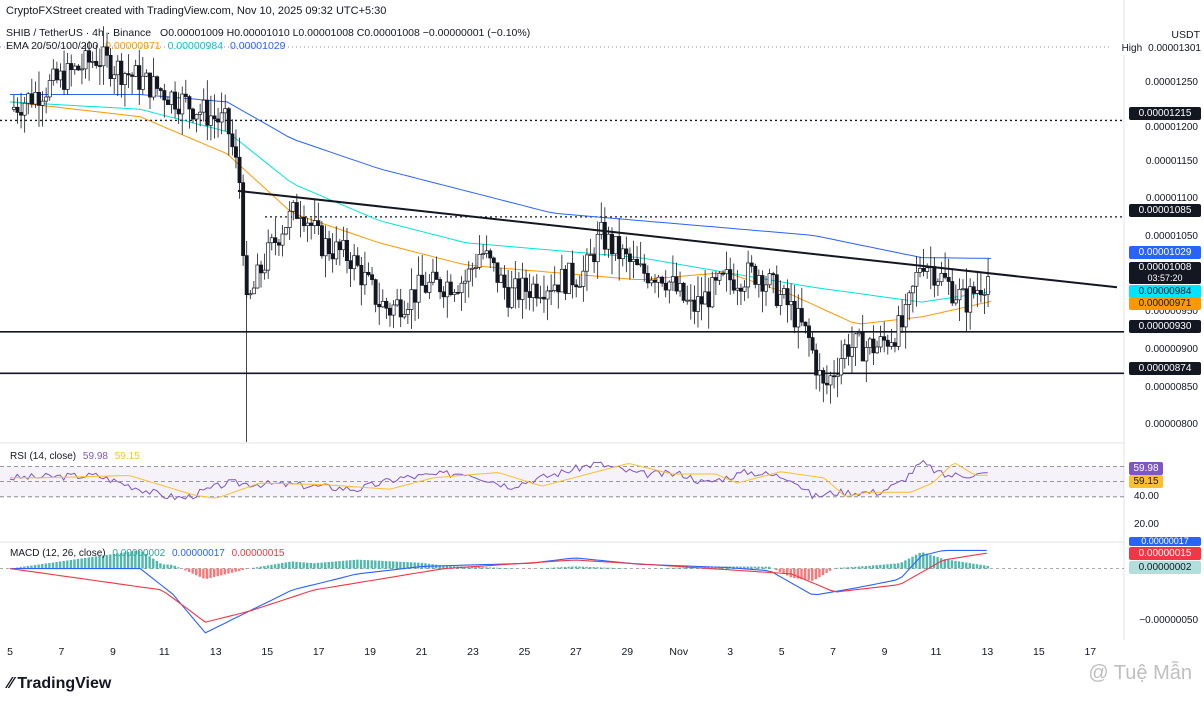 Image resolution: width=1204 pixels, height=701 pixels. What do you see at coordinates (730, 652) in the screenshot?
I see `x-axis-label: 3` at bounding box center [730, 652].